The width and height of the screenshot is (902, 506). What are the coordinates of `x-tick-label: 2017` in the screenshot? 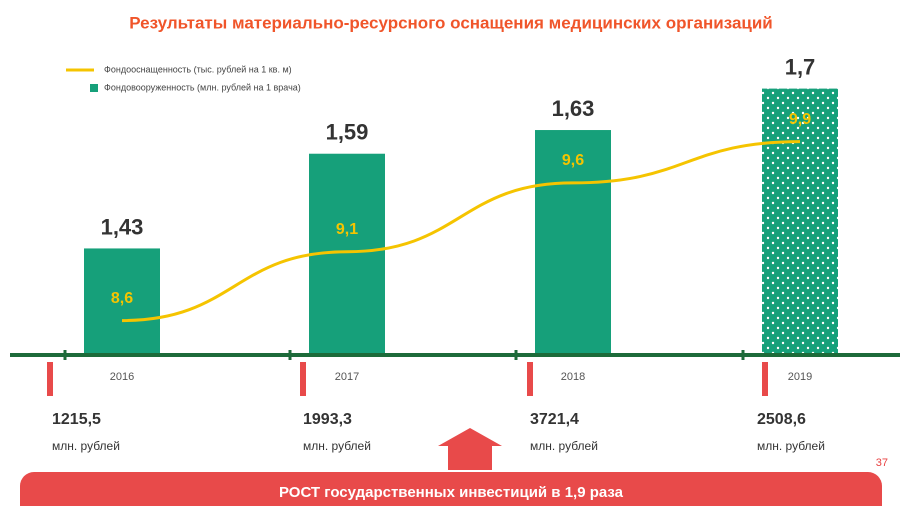 It's located at (347, 377).